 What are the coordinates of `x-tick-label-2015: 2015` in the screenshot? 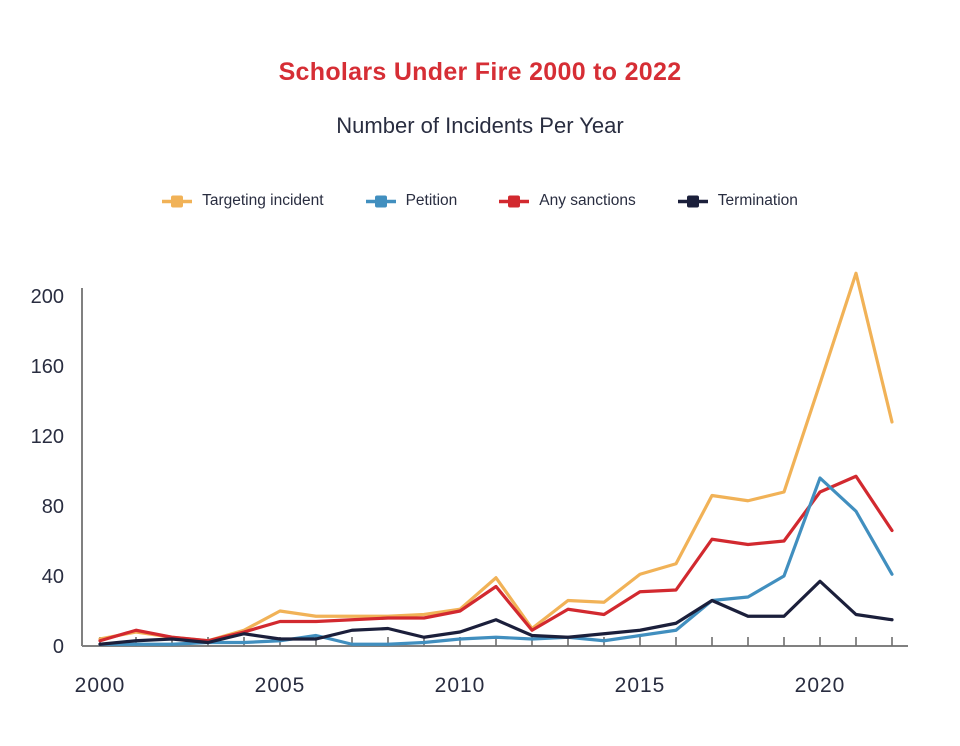 It's located at (640, 685).